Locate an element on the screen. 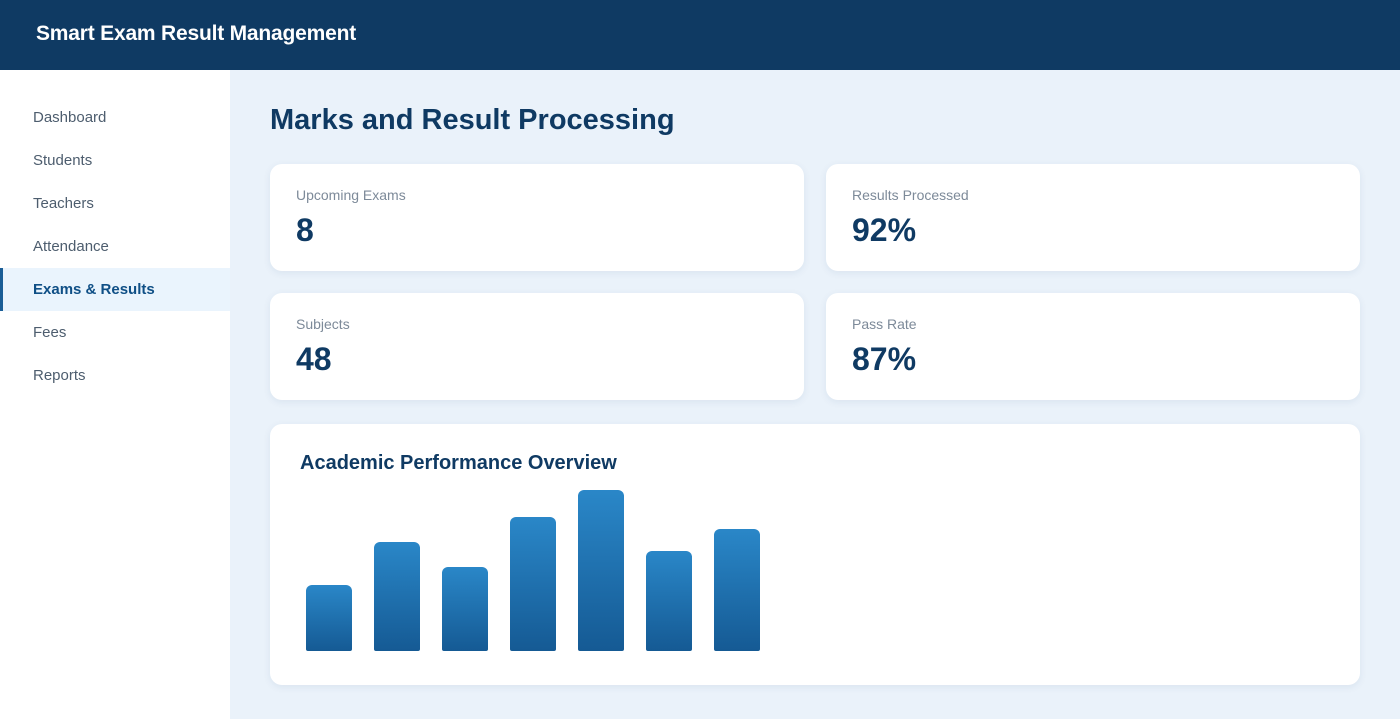  app-title: Smart Exam Result Management is located at coordinates (196, 33).